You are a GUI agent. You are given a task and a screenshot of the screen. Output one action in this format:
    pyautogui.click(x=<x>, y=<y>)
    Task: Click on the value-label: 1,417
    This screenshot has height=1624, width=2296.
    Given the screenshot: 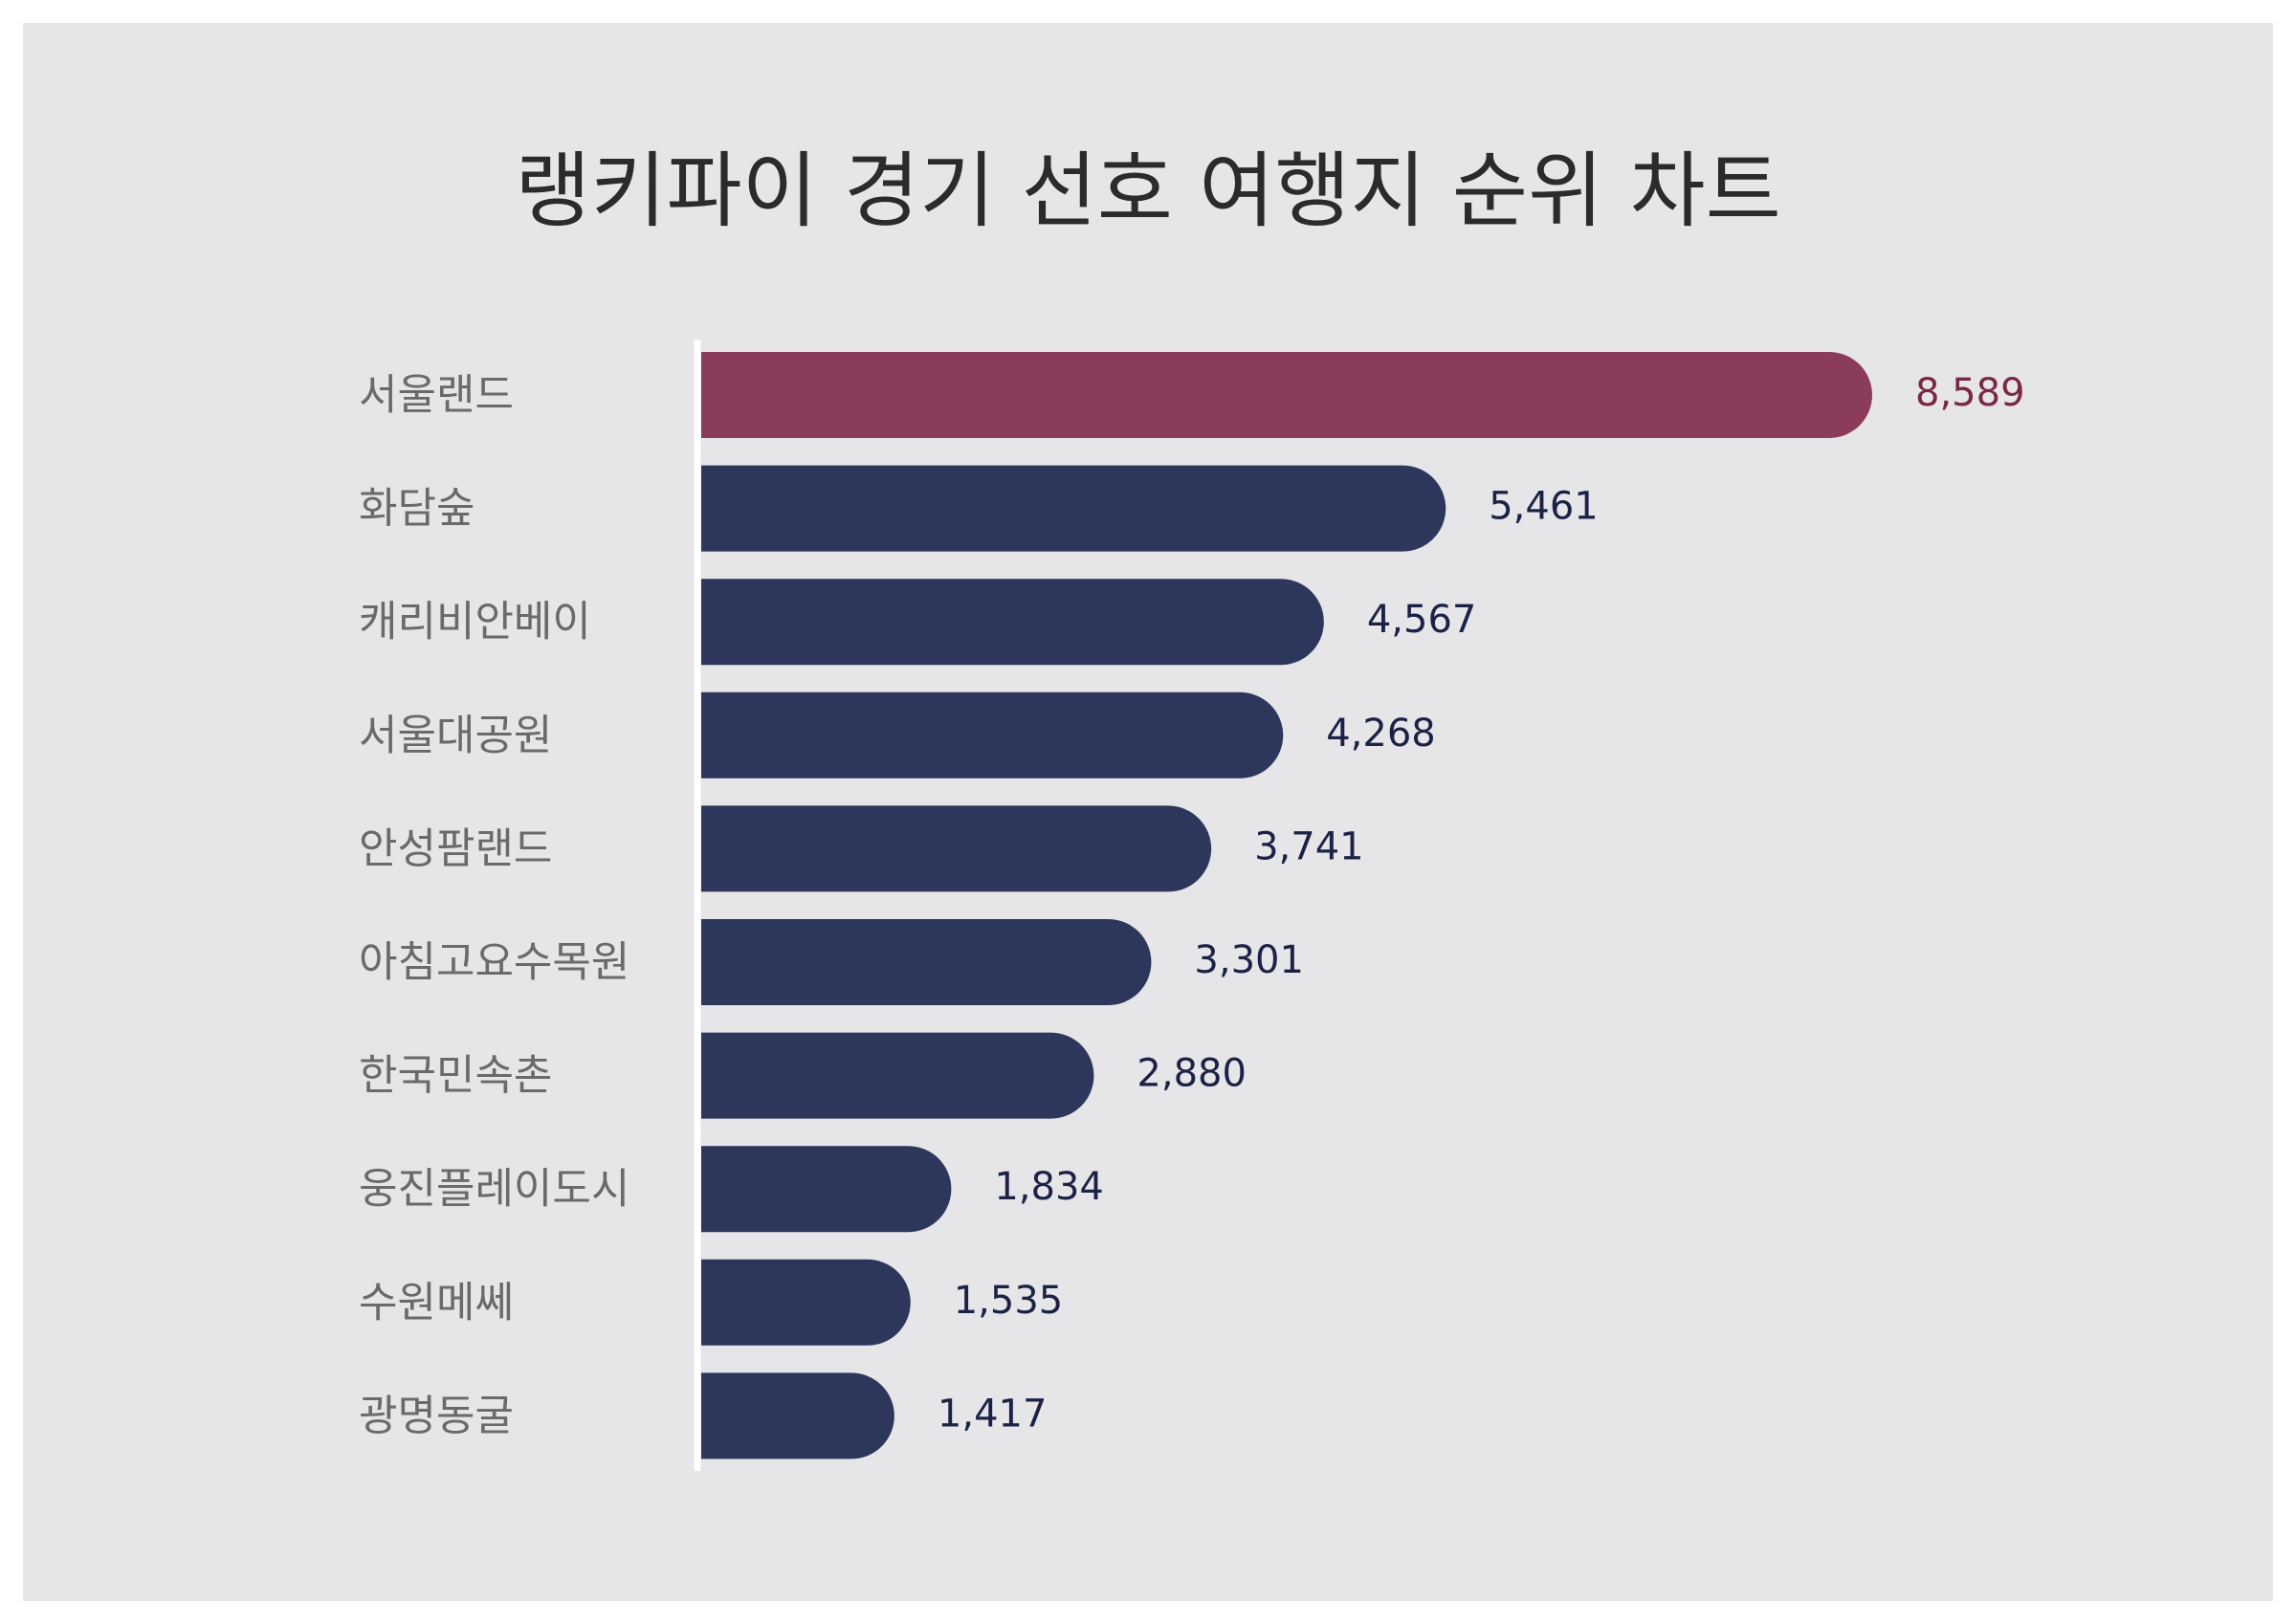 What is the action you would take?
    pyautogui.click(x=993, y=1414)
    